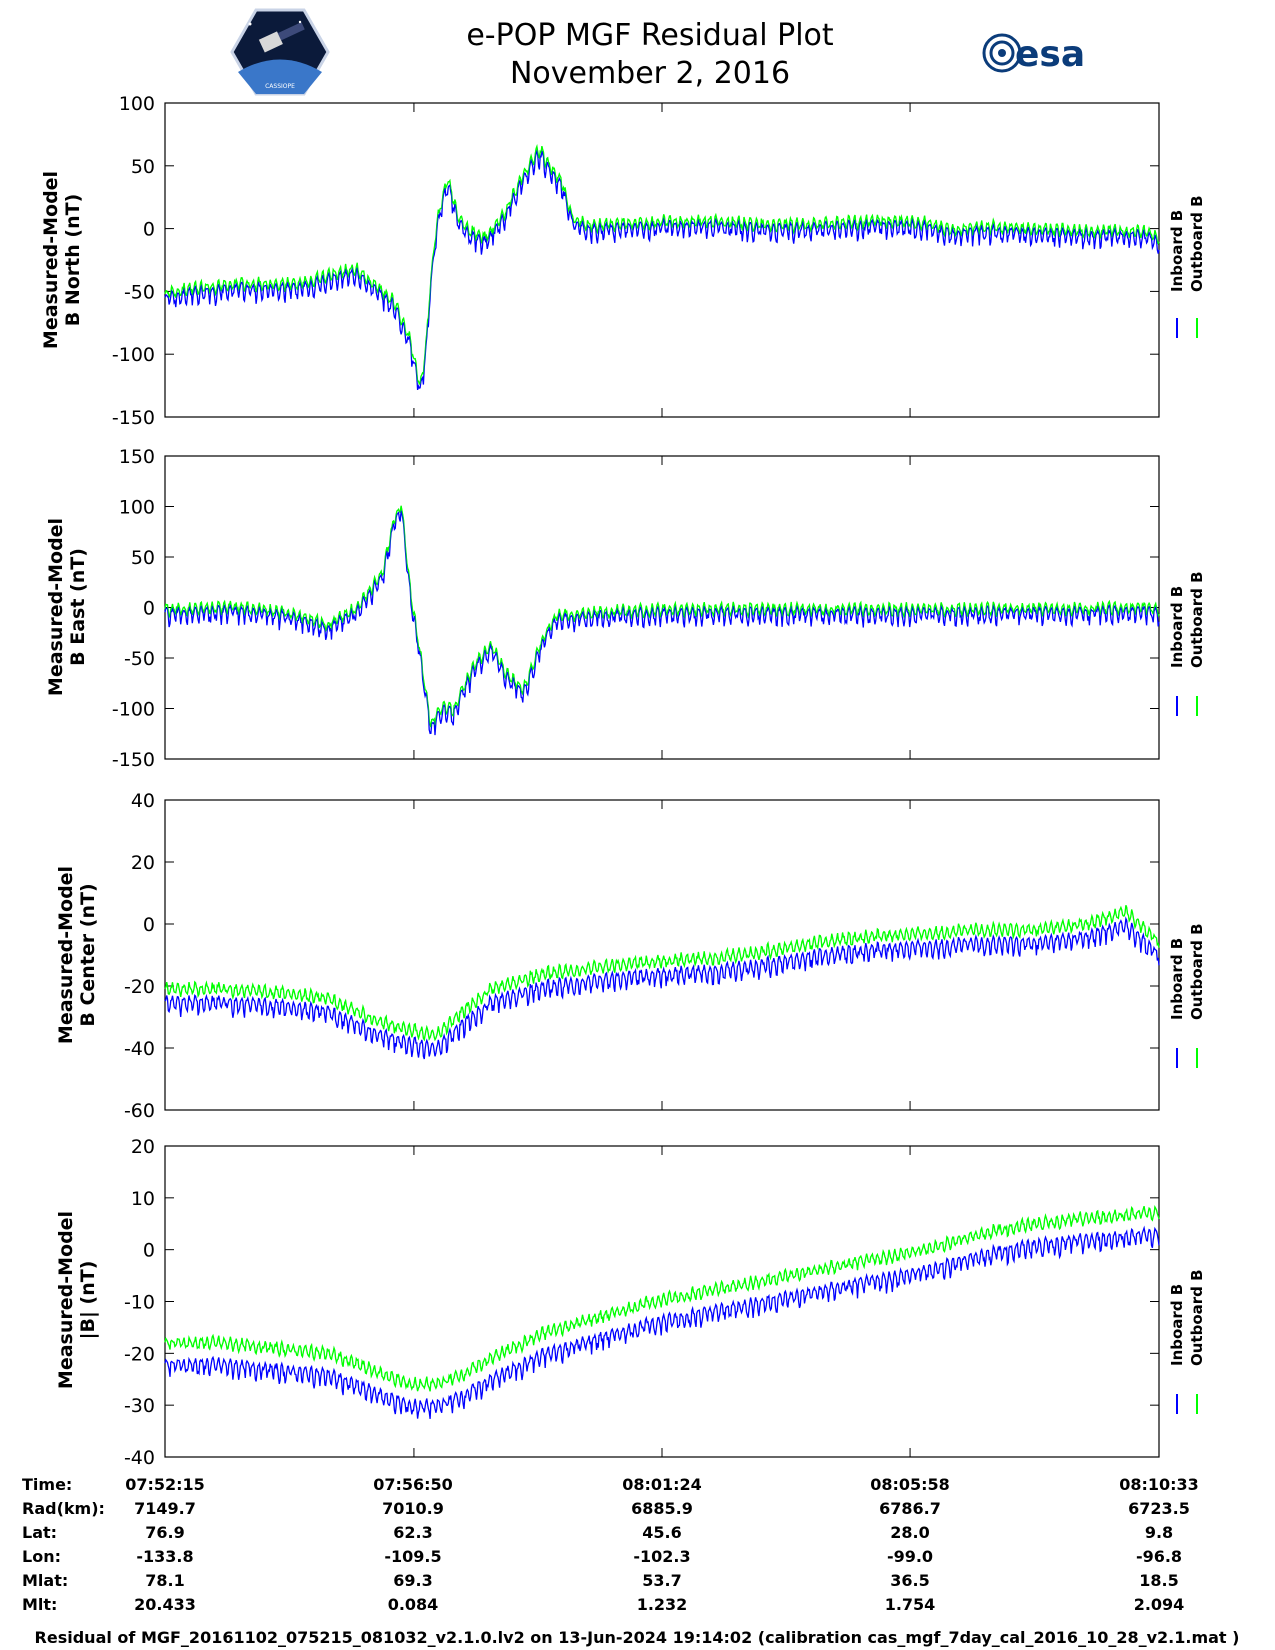  What do you see at coordinates (662, 270) in the screenshot?
I see `north-inboard-line` at bounding box center [662, 270].